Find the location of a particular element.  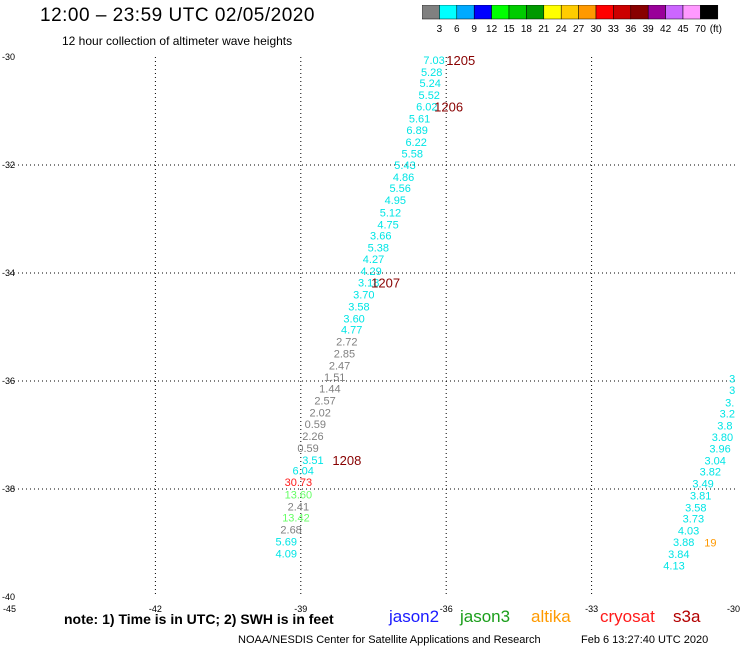

wave-height-label: 3.60 is located at coordinates (353, 319).